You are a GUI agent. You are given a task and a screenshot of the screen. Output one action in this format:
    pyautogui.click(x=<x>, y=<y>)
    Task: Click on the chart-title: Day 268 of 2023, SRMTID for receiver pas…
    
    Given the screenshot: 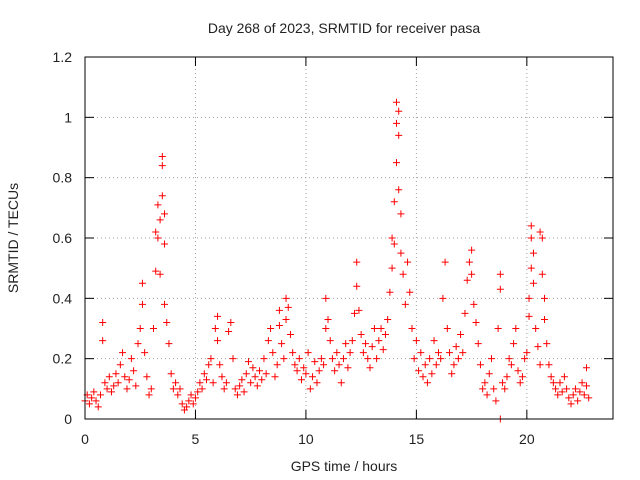 What is the action you would take?
    pyautogui.click(x=344, y=28)
    